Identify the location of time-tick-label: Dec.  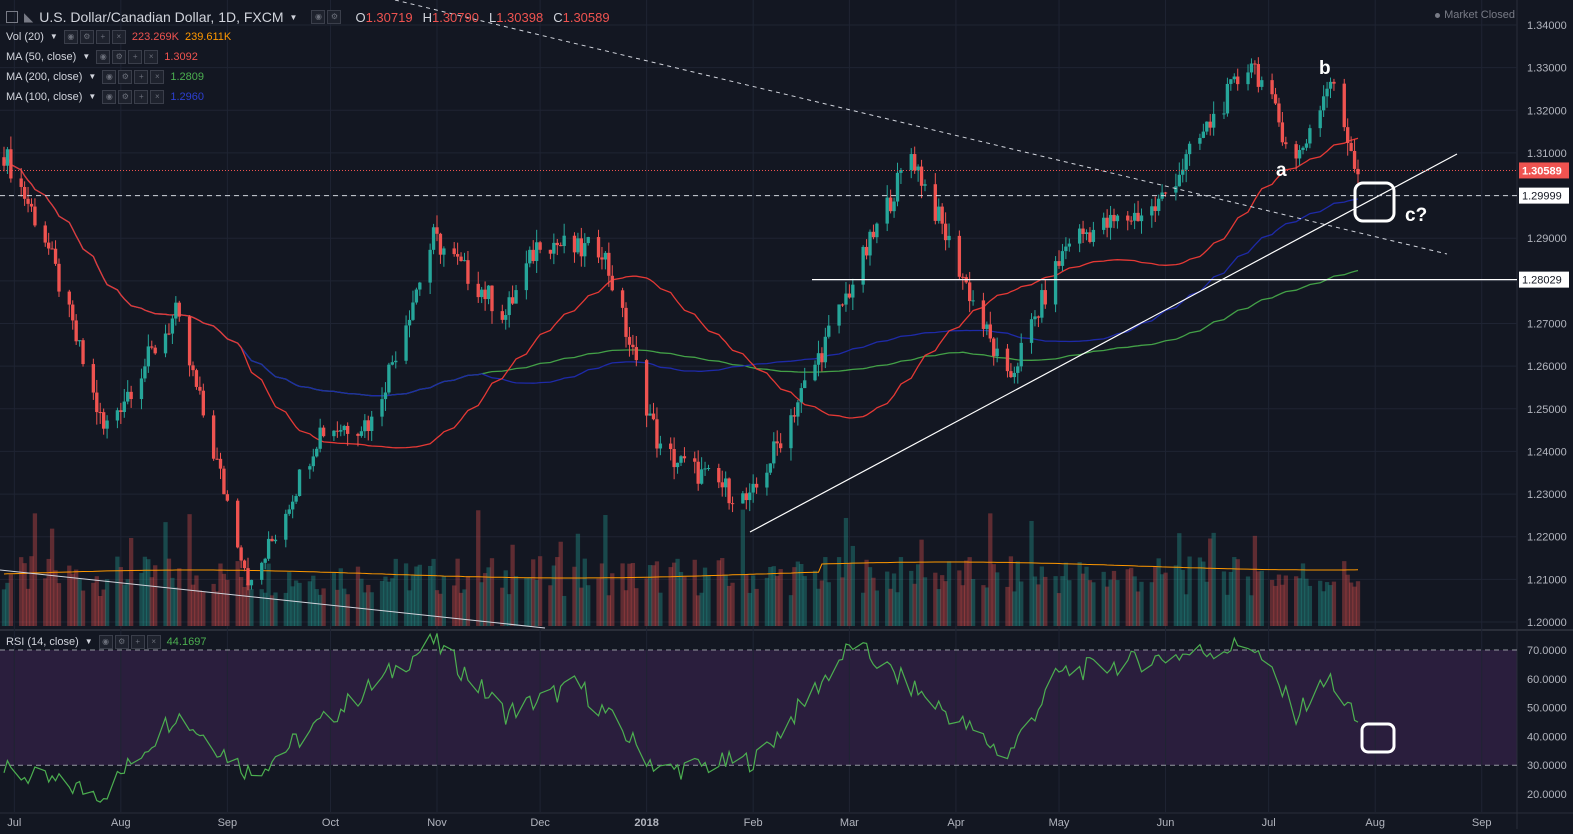
(540, 823).